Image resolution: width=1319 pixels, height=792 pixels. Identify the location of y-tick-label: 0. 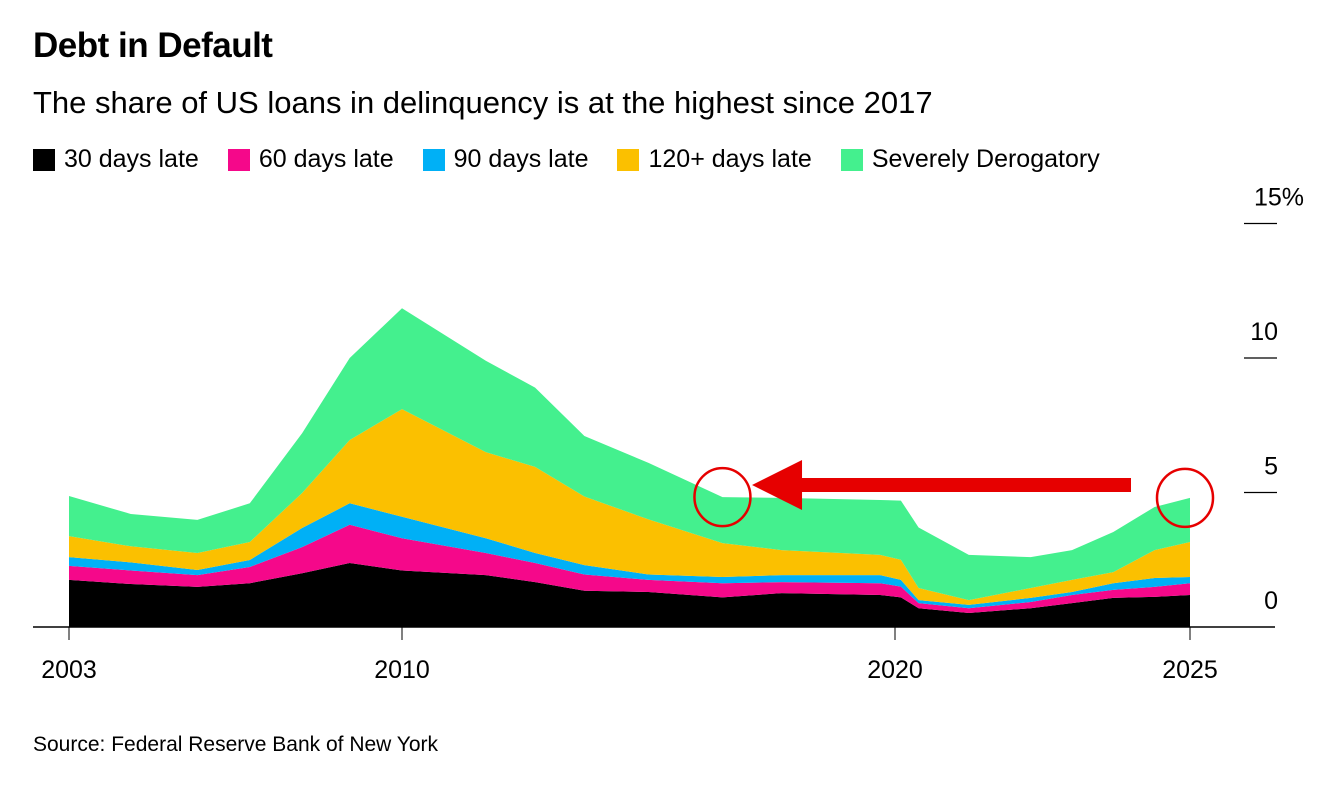
(1271, 601).